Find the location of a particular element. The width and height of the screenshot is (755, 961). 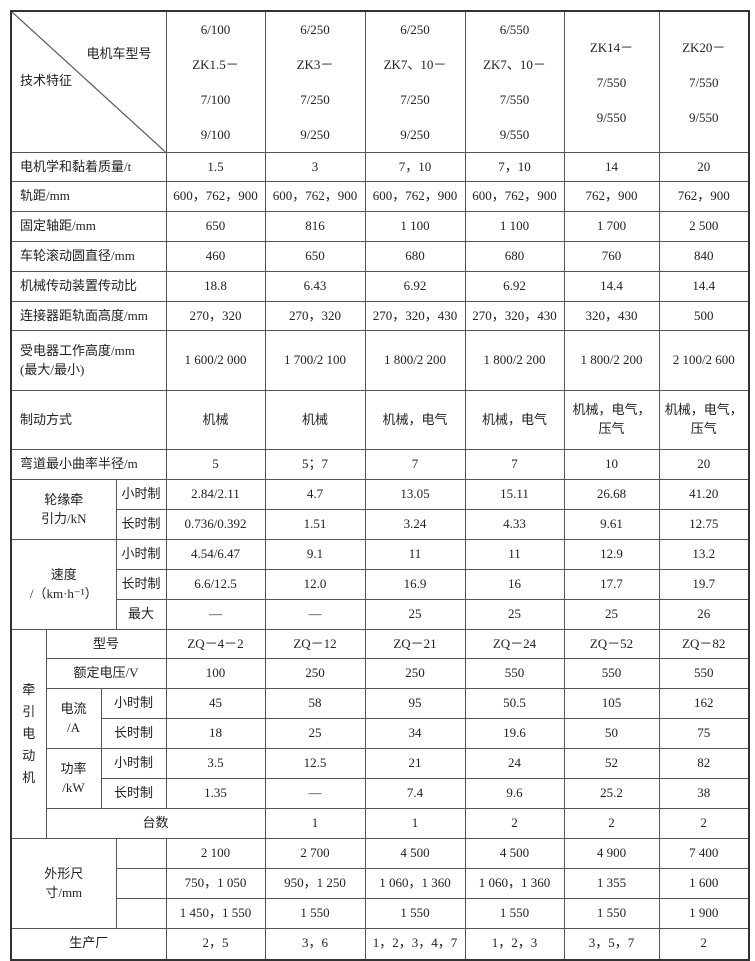

value-cell: 19.7 is located at coordinates (704, 584).